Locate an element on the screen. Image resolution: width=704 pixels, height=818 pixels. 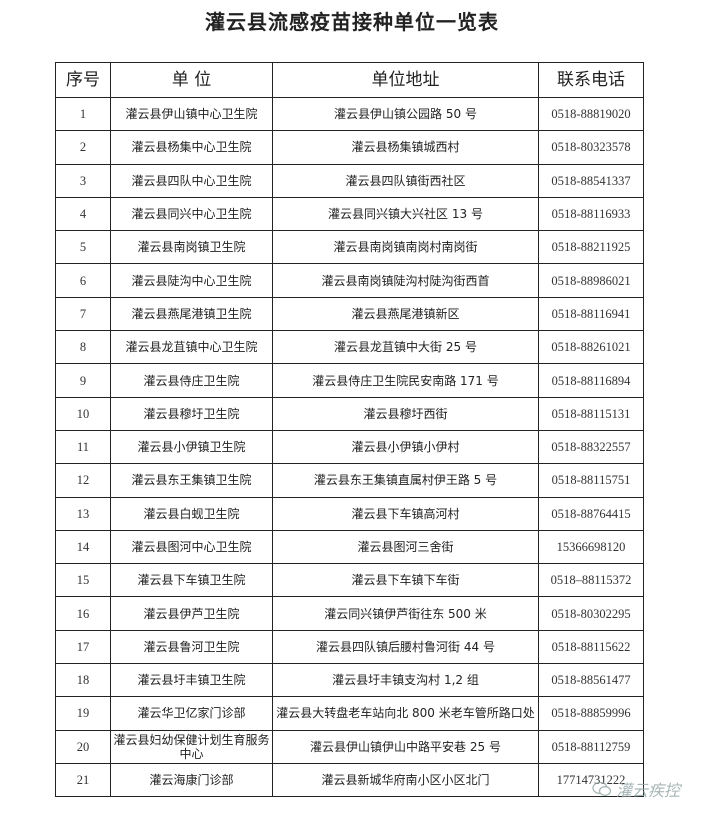
table-row: 1 灌云县伊山镇中心卫生院 灌云县伊山镇公园路 50 号 0518-88819020 is located at coordinates (349, 114).